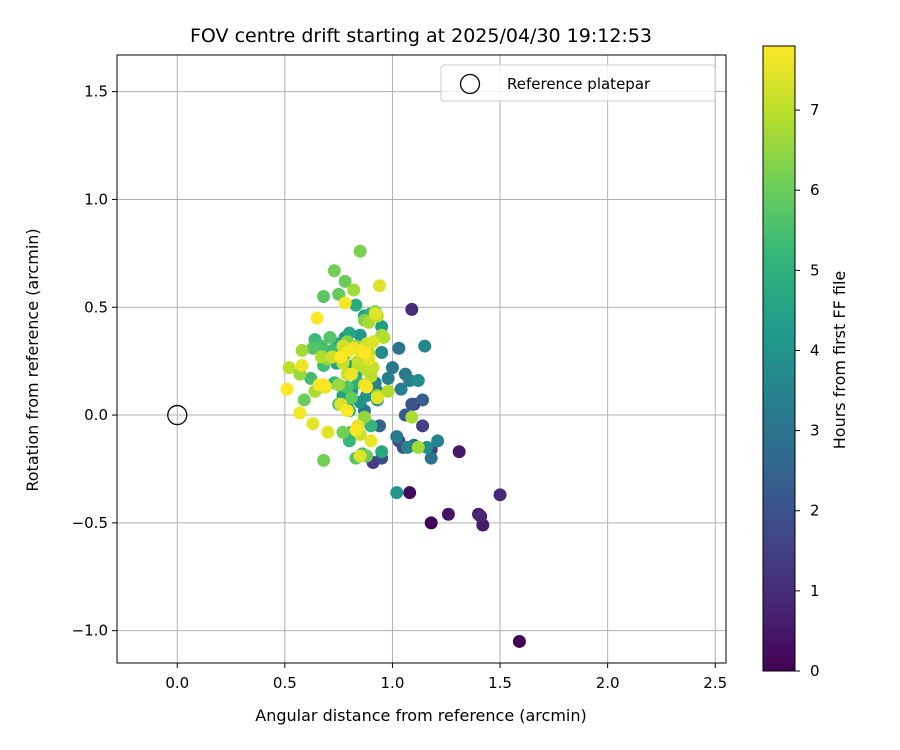 The height and width of the screenshot is (750, 900). Describe the element at coordinates (446, 677) in the screenshot. I see `x-axis-ticks: 0.0 0.5 1.0 1.5 2.0 2.5` at that location.